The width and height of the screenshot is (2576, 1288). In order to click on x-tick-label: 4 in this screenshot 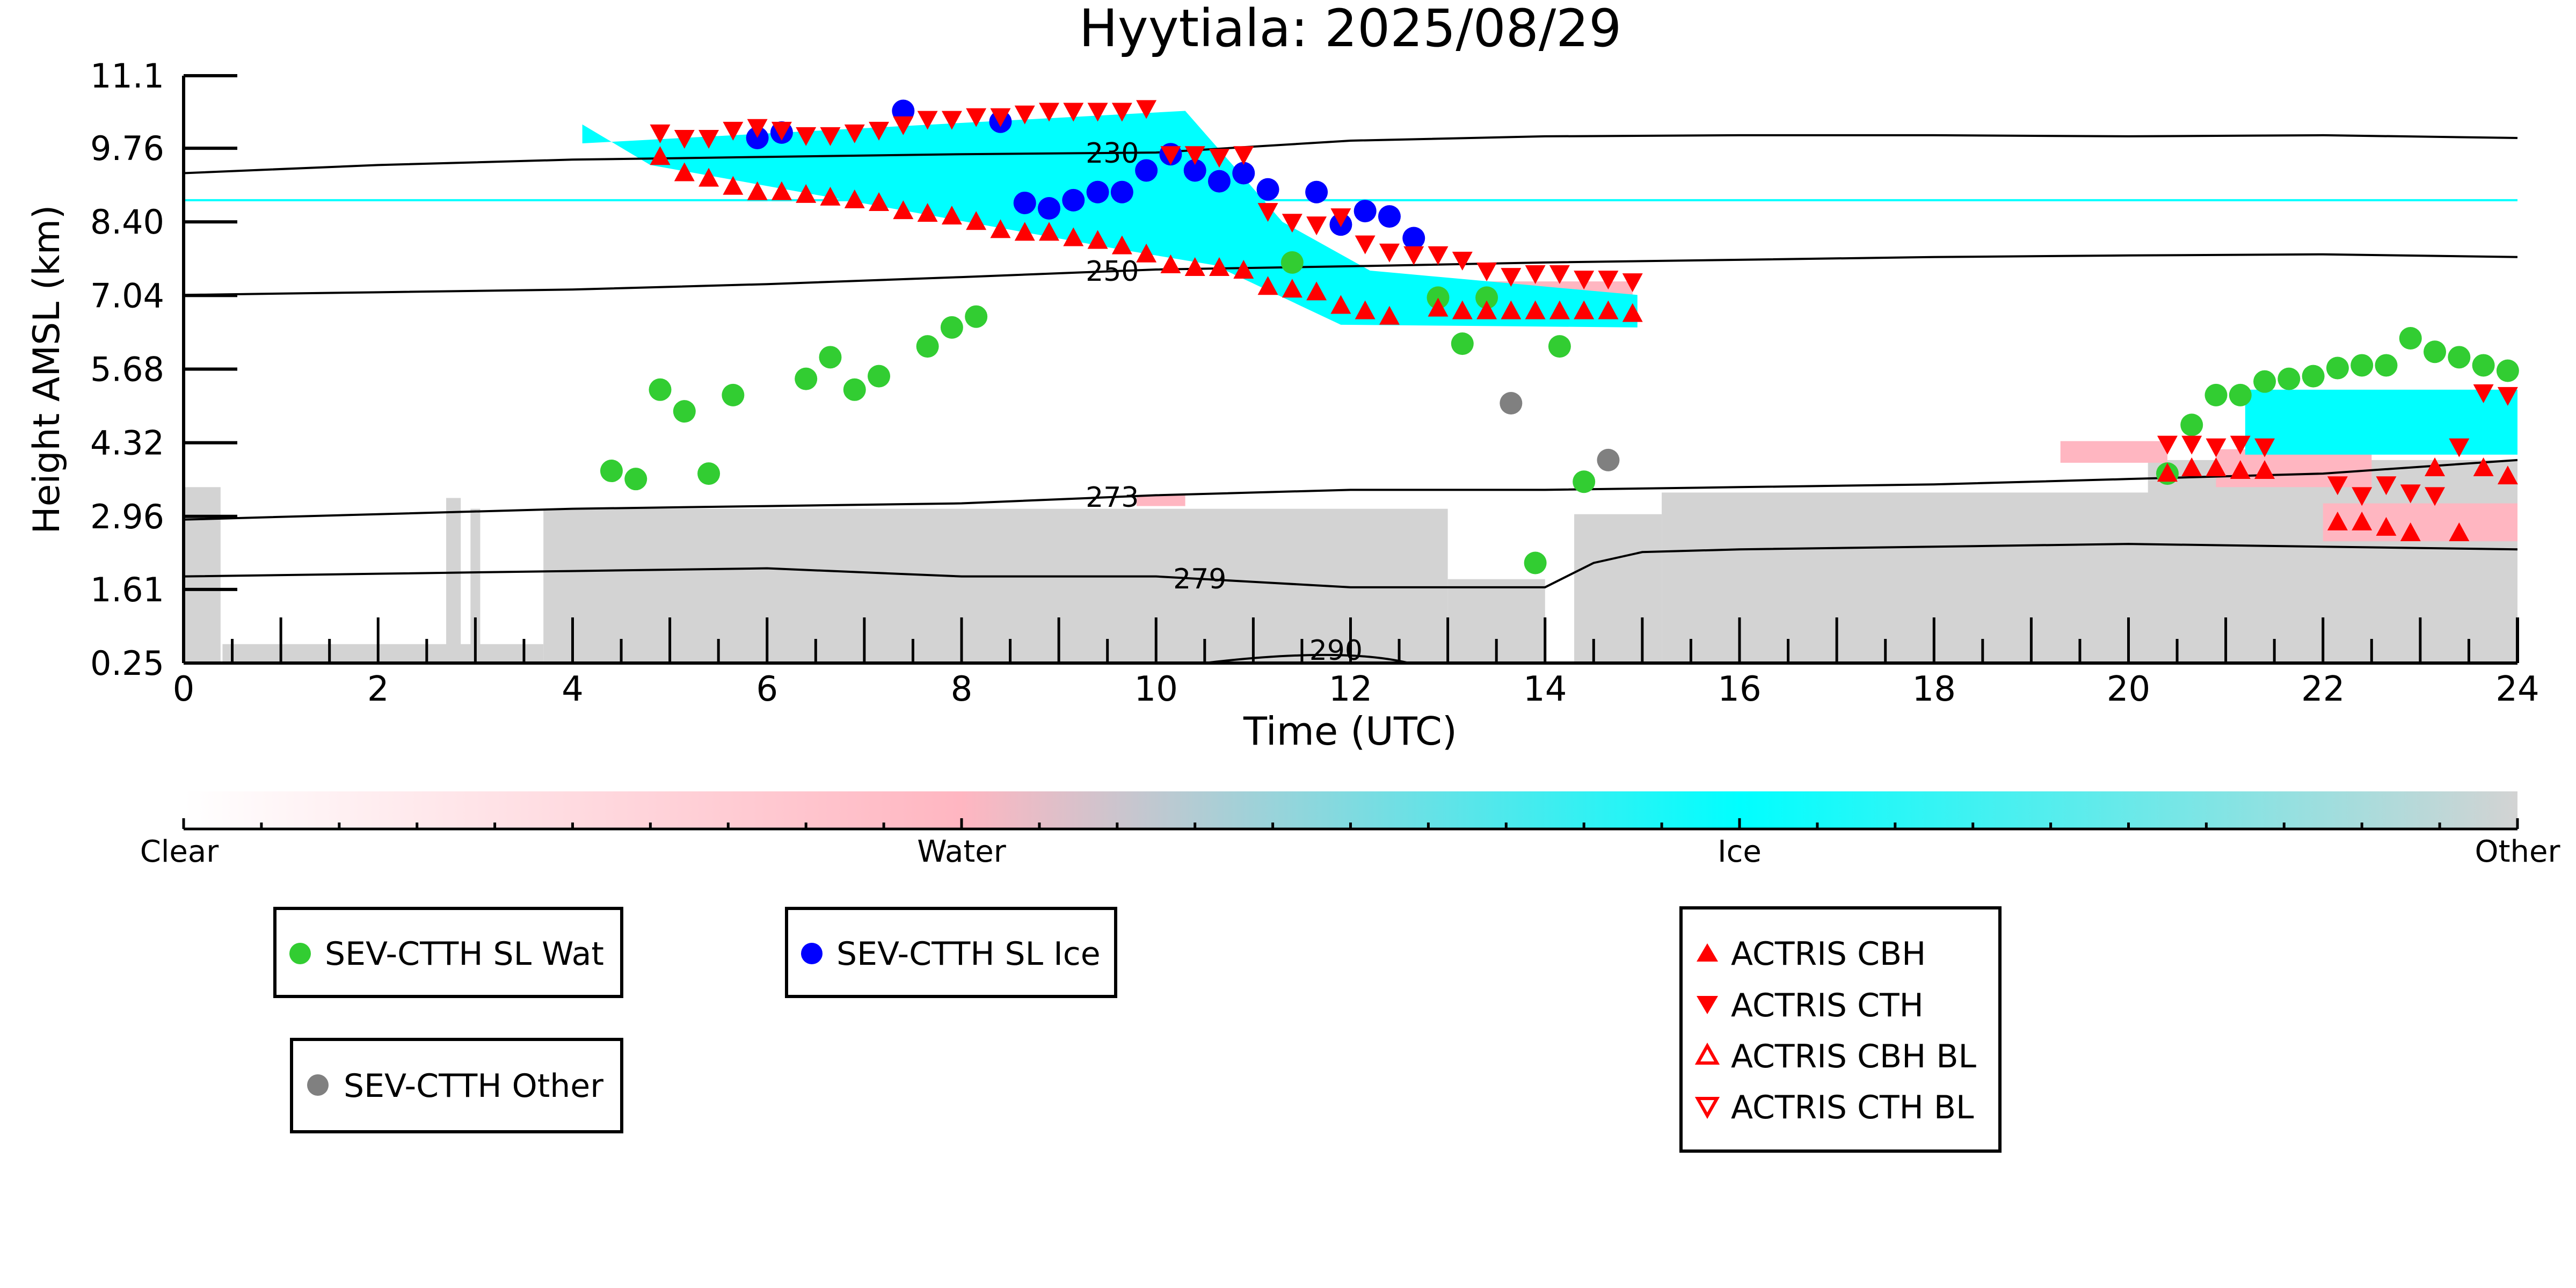, I will do `click(573, 689)`.